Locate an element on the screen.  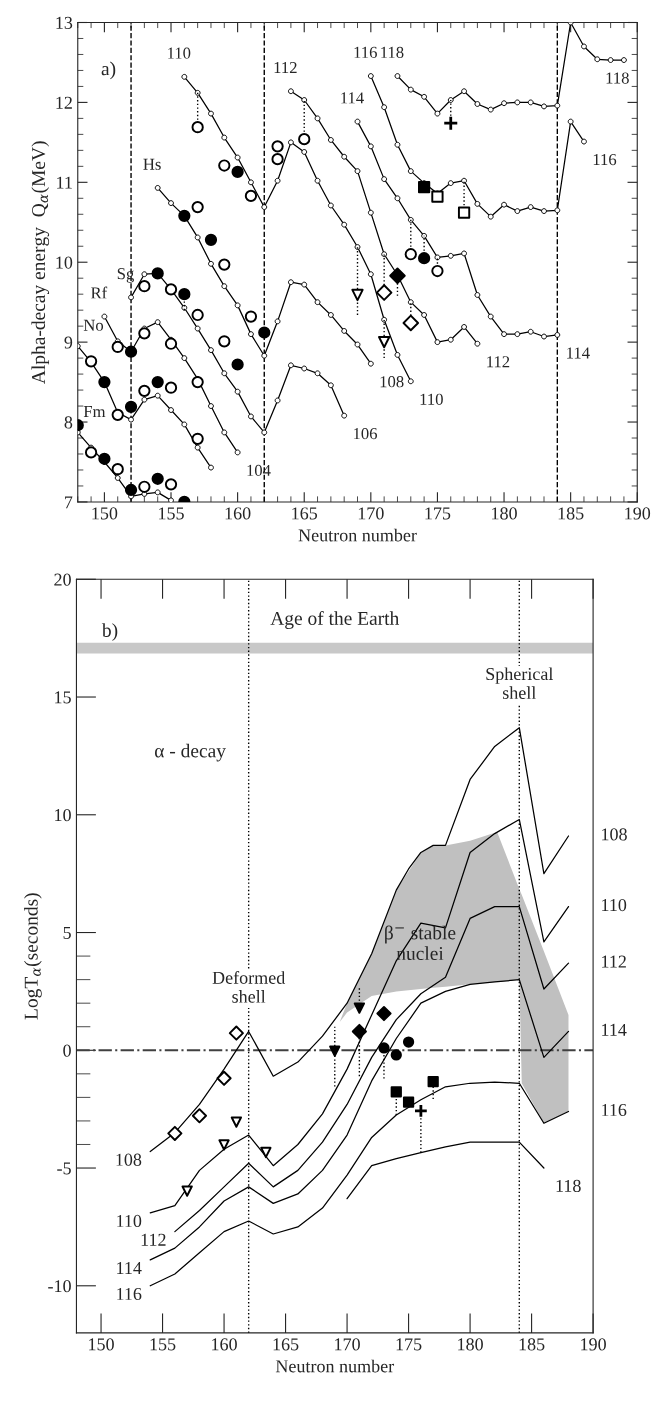
y-tick-label: 7 is located at coordinates (69, 502).